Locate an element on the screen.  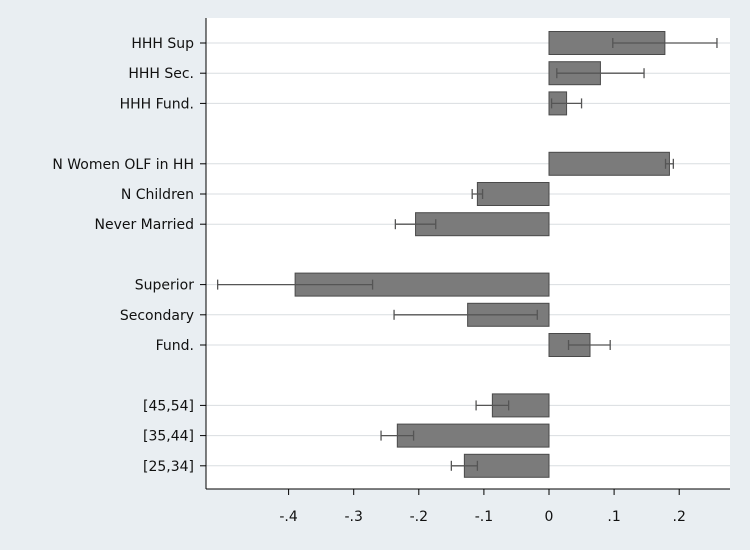
y-tick-label: [25,34] is located at coordinates (168, 467).